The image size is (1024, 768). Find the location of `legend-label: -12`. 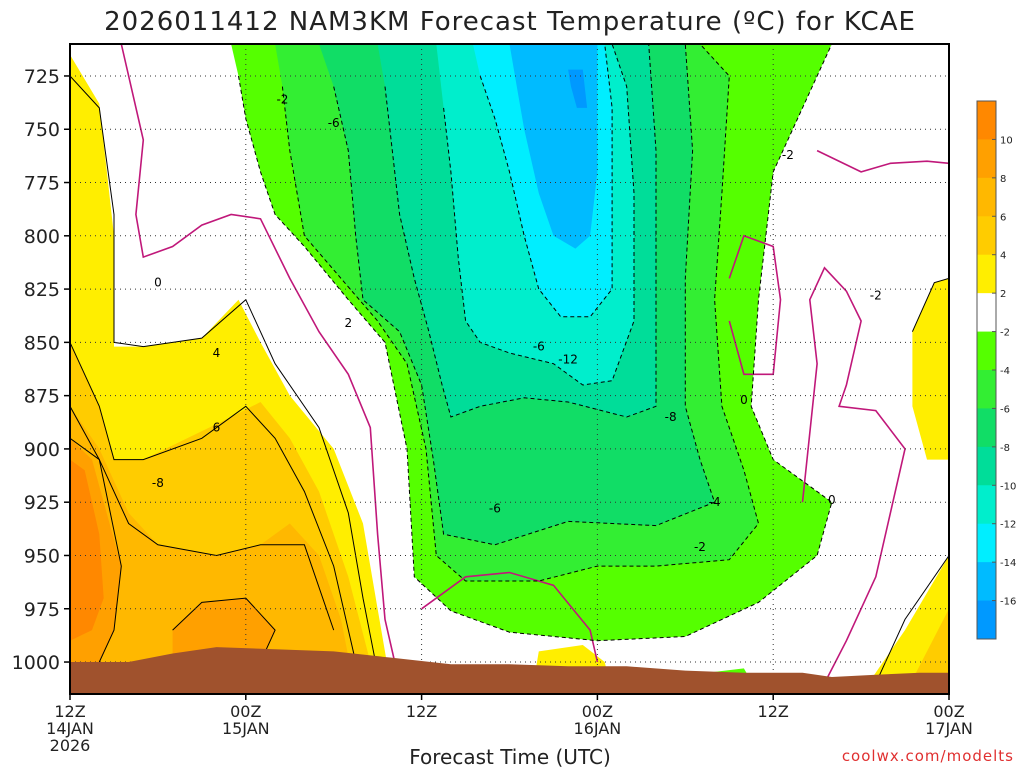

legend-label: -12 is located at coordinates (1008, 525).